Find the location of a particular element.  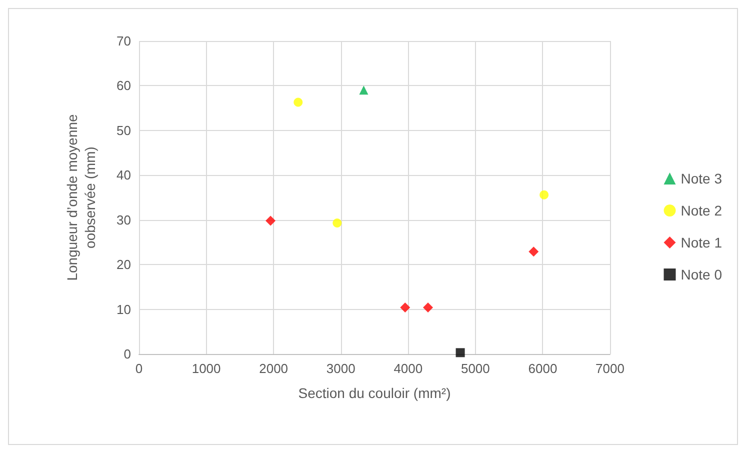

x-tick-label: 4000 is located at coordinates (408, 368).